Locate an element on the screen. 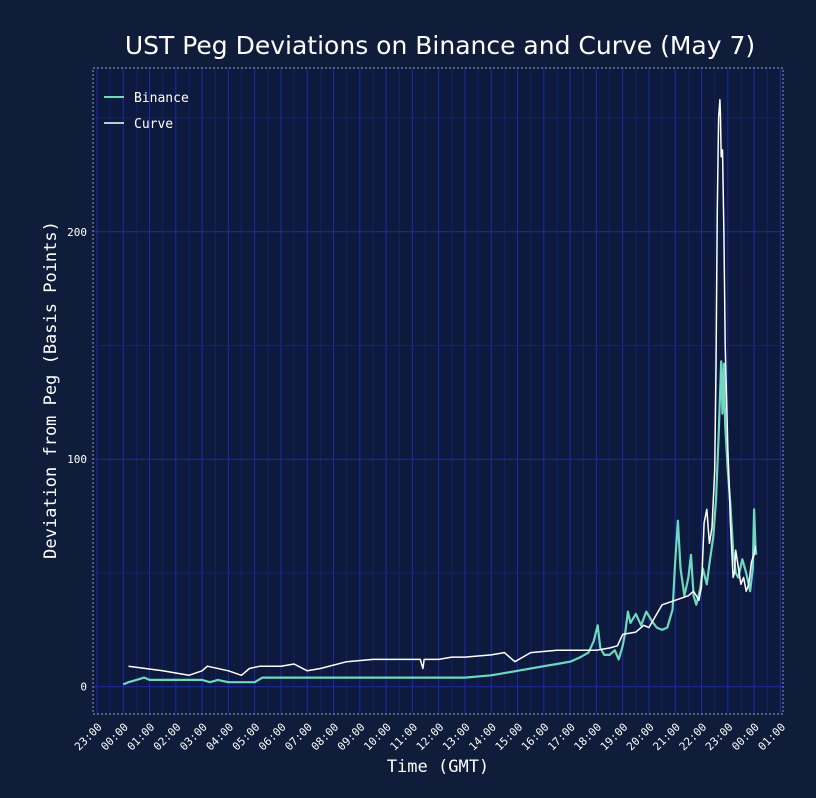  legend-binance-label: Binance is located at coordinates (161, 98).